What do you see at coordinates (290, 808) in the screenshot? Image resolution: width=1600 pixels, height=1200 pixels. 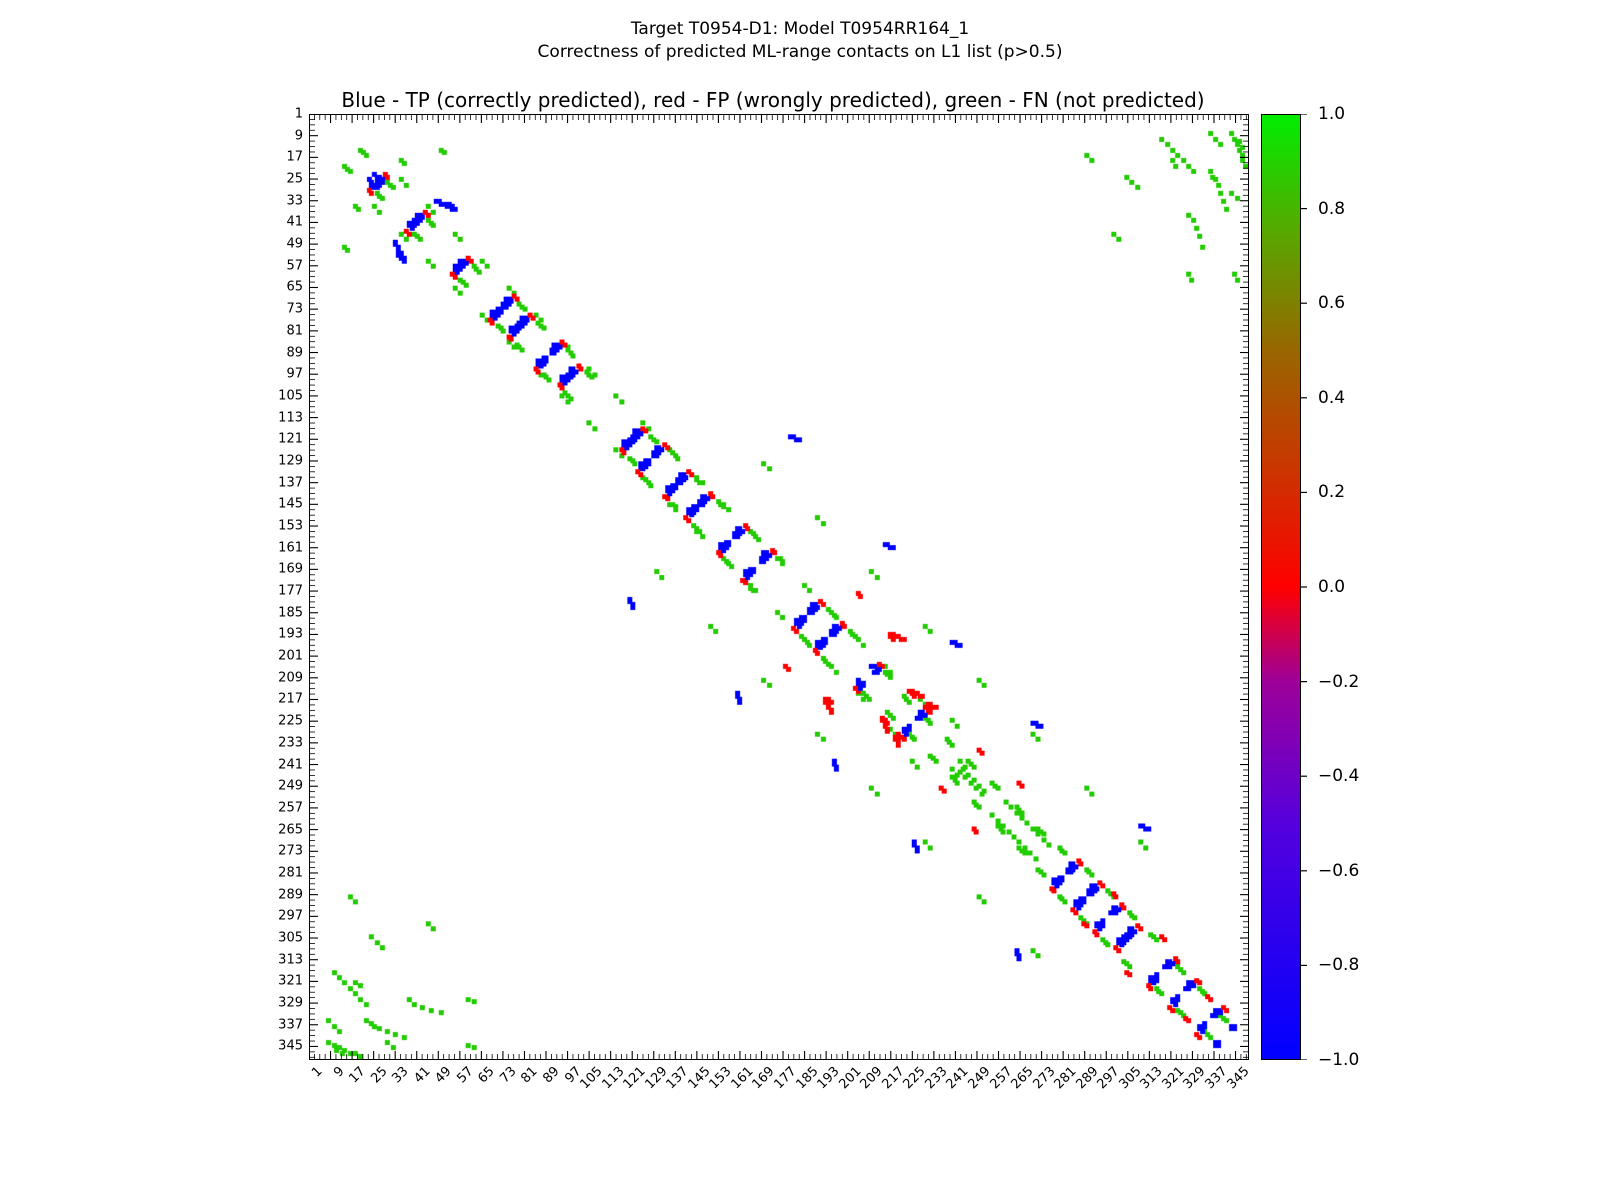 I see `y-axis-tick-label: 257` at bounding box center [290, 808].